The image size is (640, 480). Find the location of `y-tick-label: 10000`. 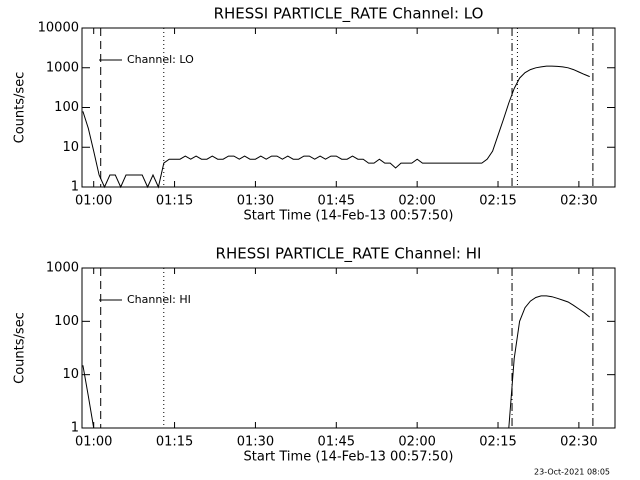

y-tick-label: 10000 is located at coordinates (58, 28).